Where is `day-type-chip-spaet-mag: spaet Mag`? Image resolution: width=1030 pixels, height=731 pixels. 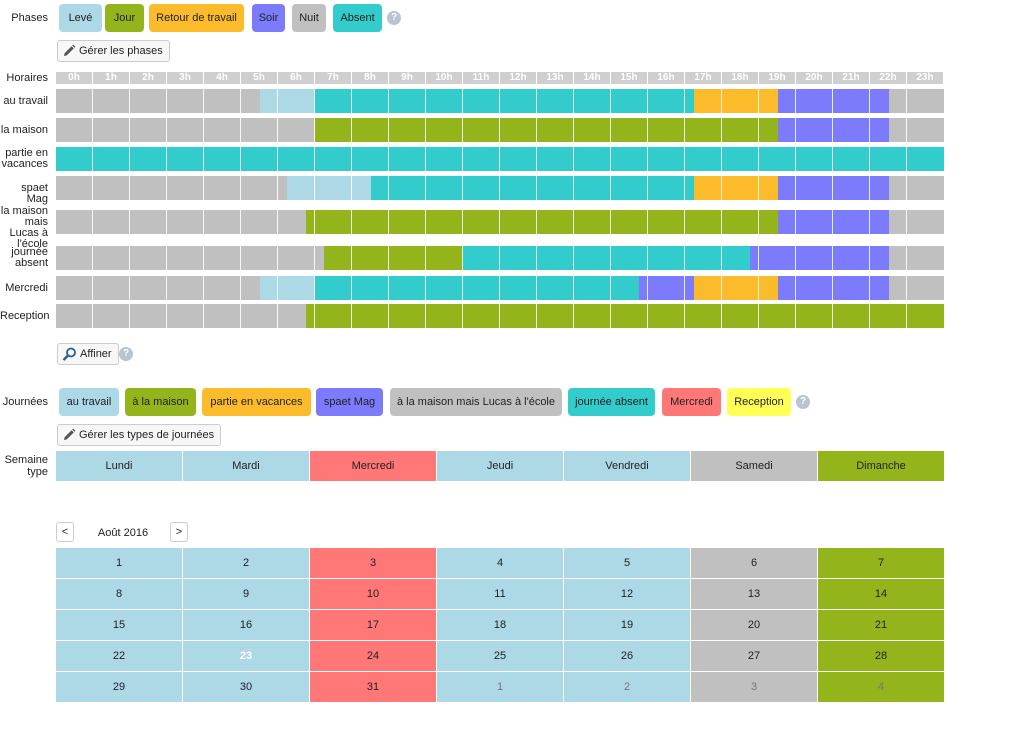
day-type-chip-spaet-mag: spaet Mag is located at coordinates (349, 402).